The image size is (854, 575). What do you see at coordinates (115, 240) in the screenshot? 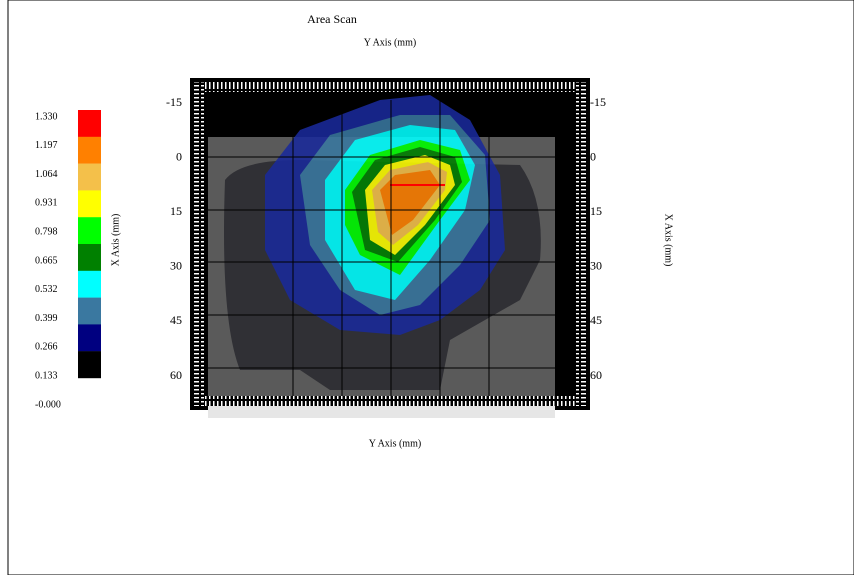
I see `left-axis-label: X Axis (mm)` at bounding box center [115, 240].